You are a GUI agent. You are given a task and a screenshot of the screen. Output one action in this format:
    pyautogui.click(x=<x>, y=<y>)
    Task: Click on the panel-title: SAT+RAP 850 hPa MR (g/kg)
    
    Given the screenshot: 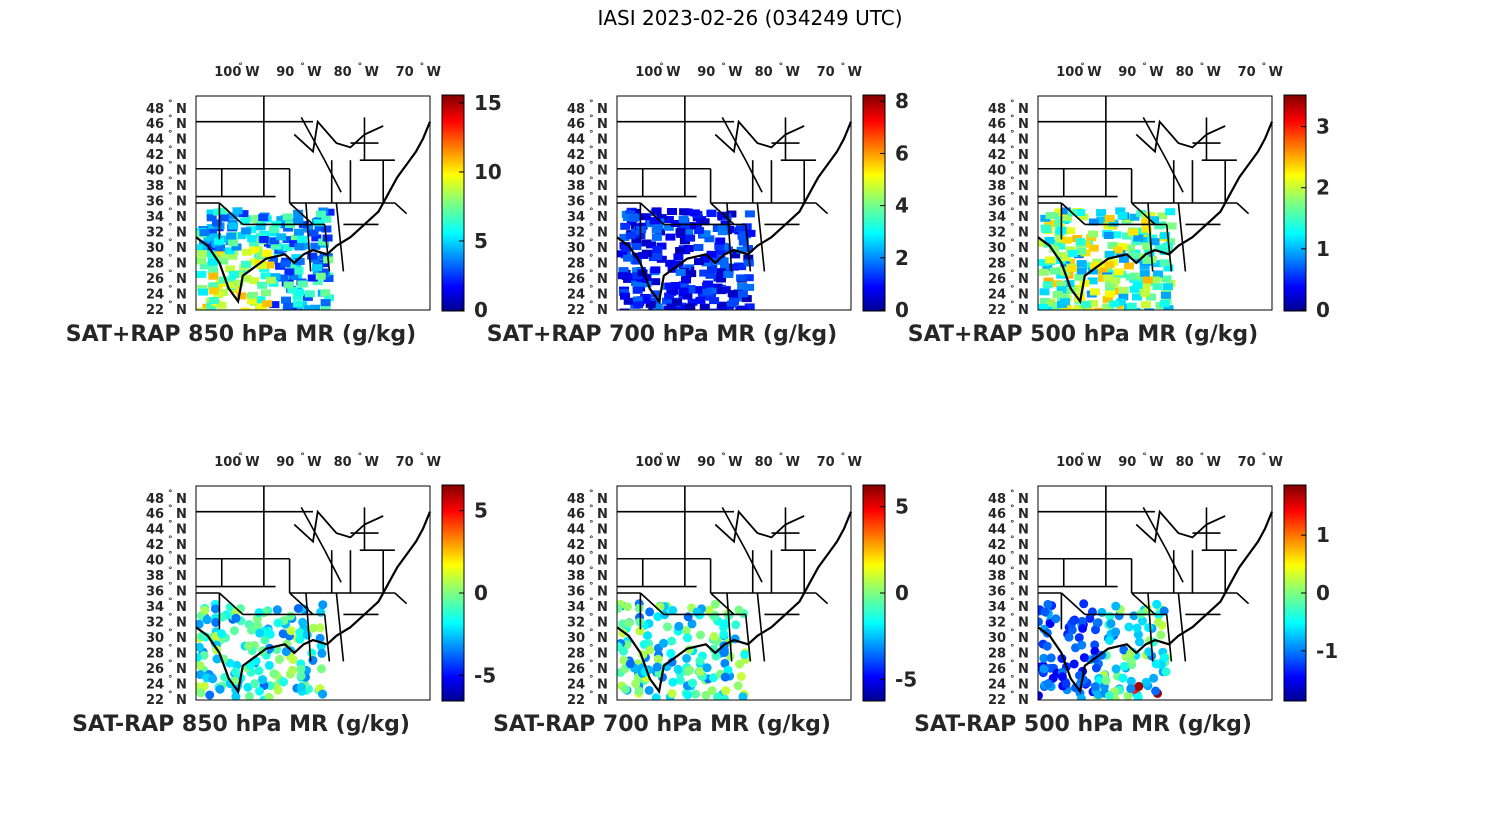 What is the action you would take?
    pyautogui.click(x=241, y=334)
    